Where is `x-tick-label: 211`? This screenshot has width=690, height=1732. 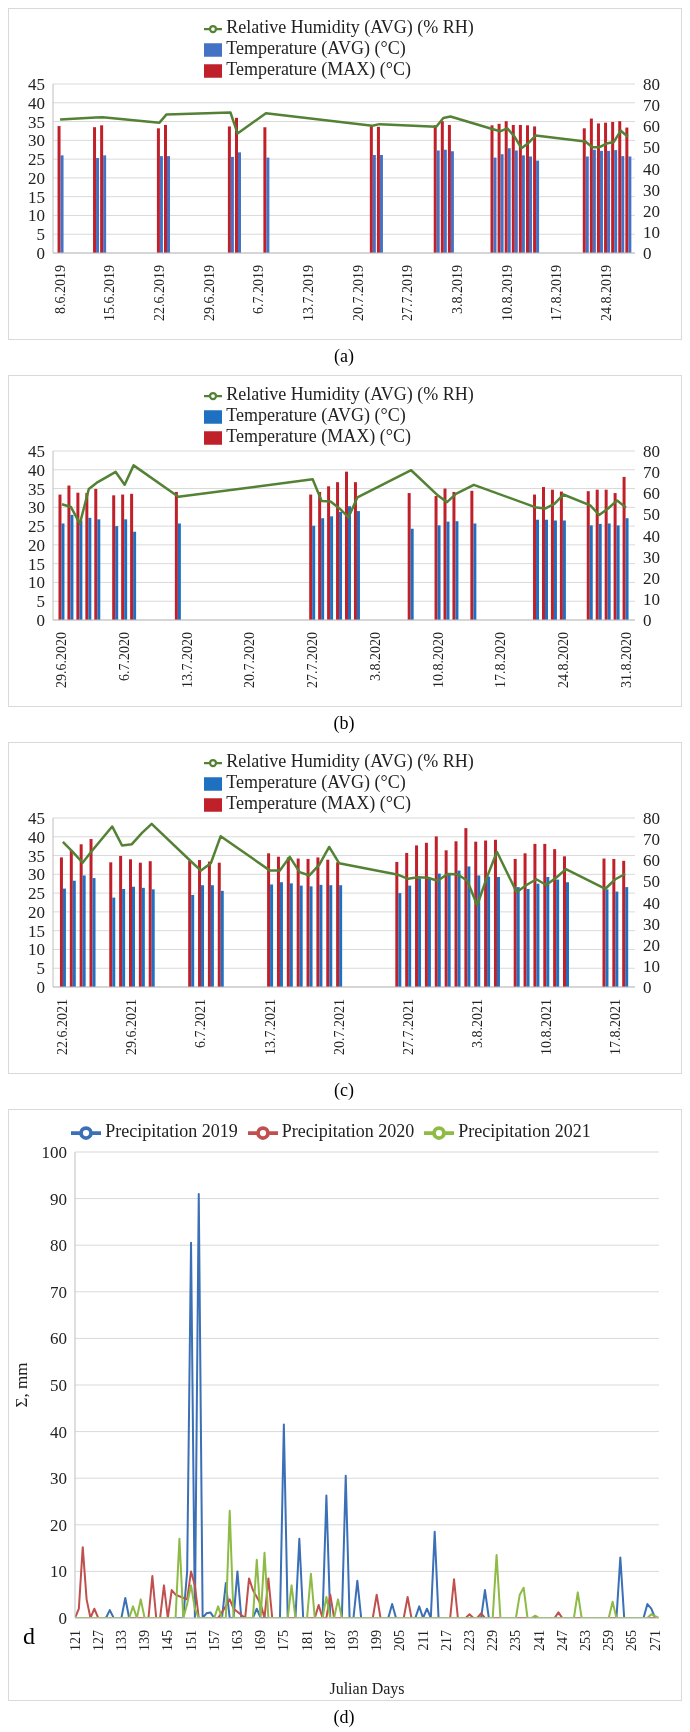
x-tick-label: 211 is located at coordinates (423, 1640).